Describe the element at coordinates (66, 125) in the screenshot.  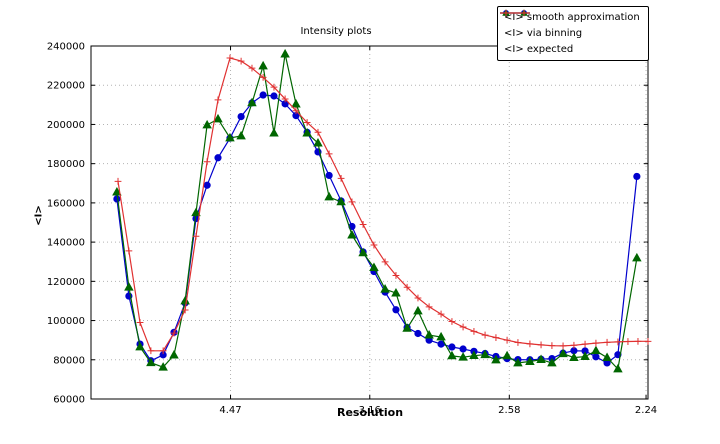
I see `y-tick-label: 200000` at that location.